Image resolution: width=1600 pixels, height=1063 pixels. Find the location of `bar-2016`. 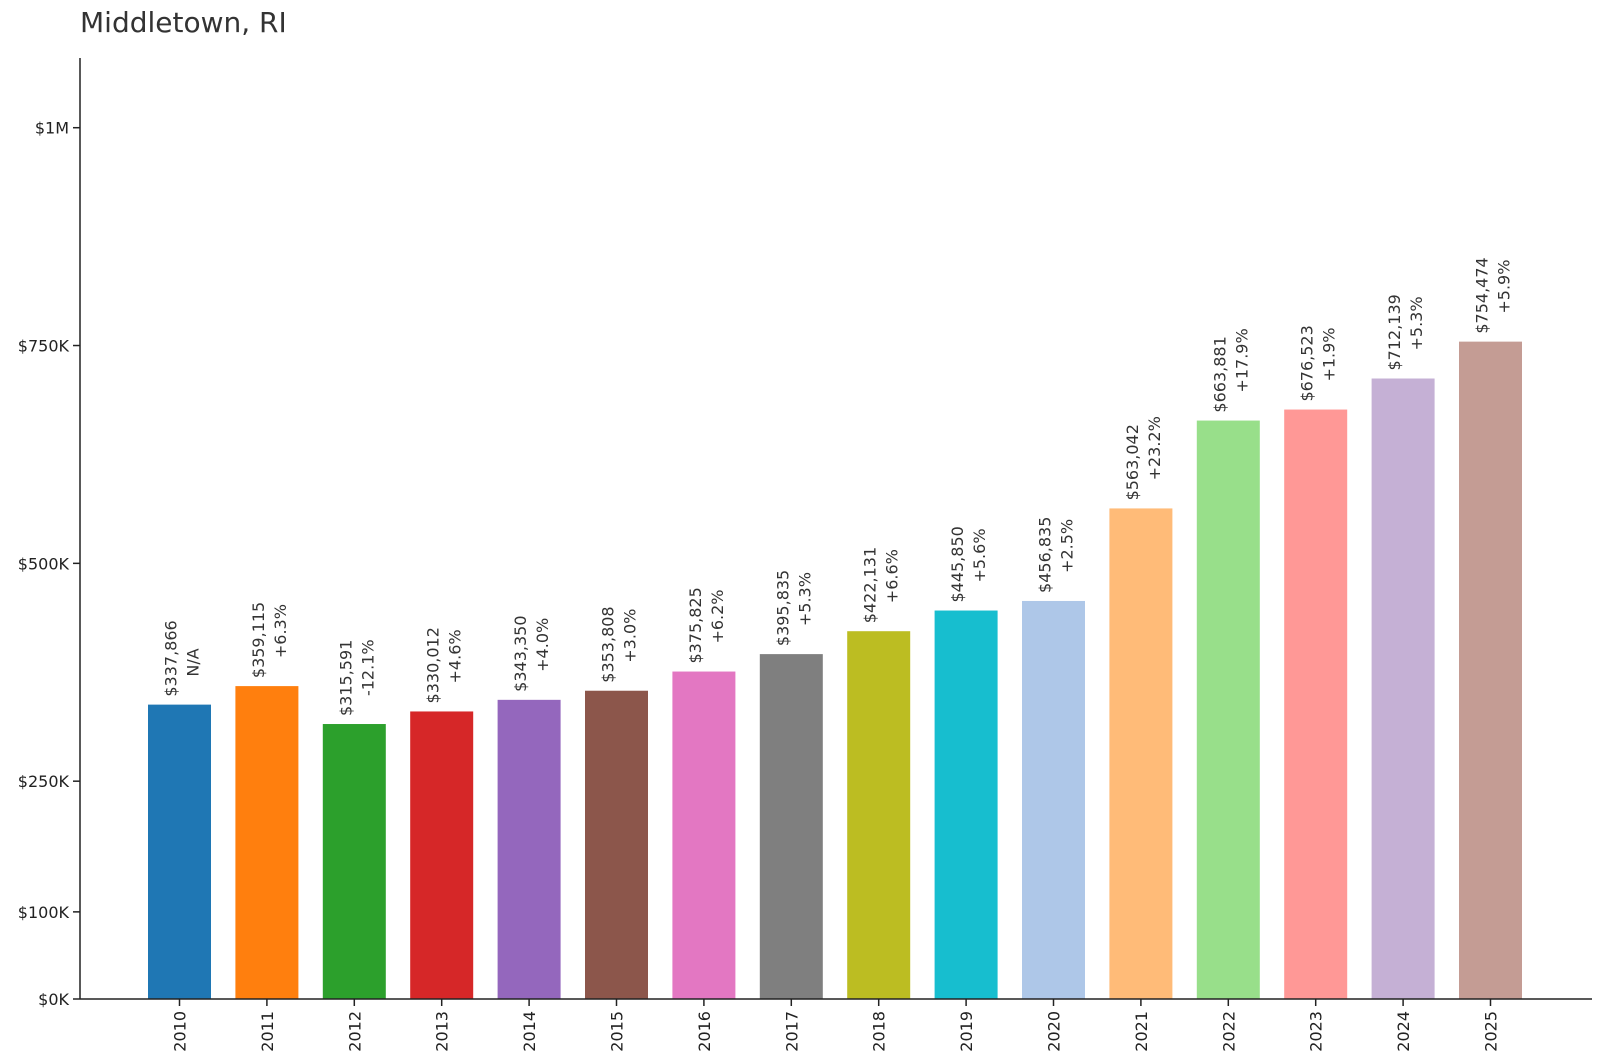

bar-2016 is located at coordinates (704, 835).